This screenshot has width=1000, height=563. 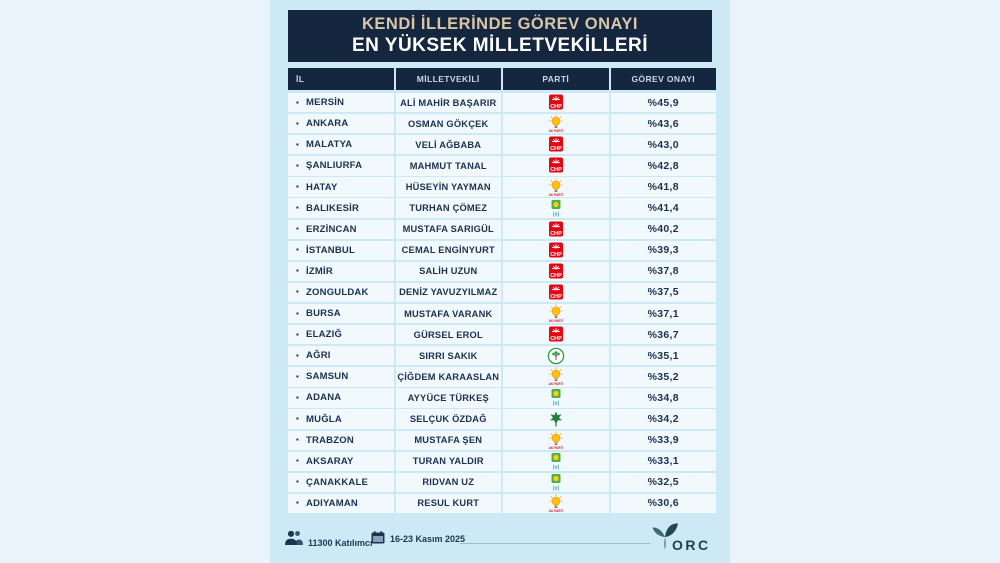 I want to click on approval-value: %45,9, so click(x=663, y=103).